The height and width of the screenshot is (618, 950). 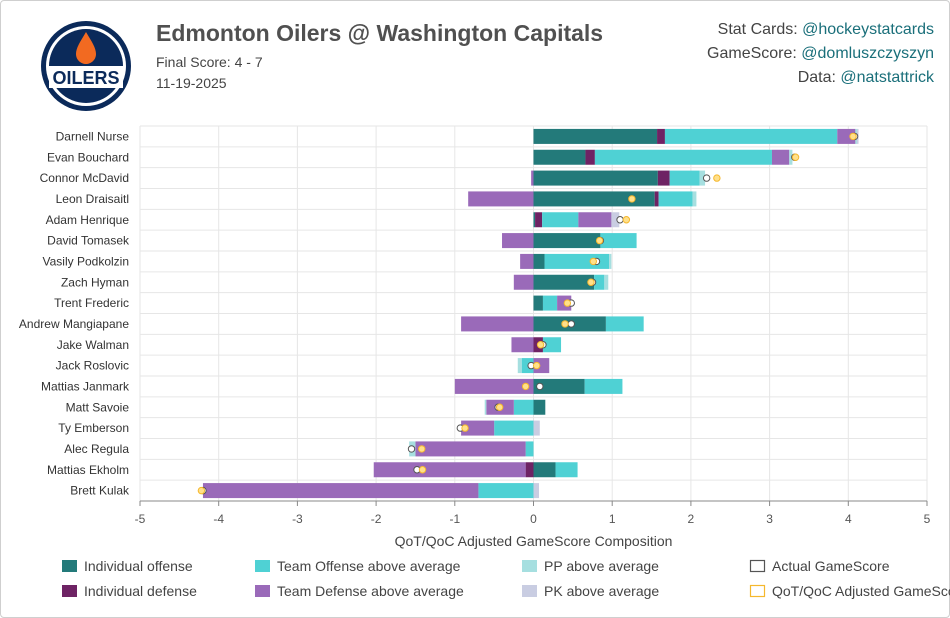 I want to click on x-axis-title: QoT/QoC Adjusted GameScore Composition, so click(x=534, y=541).